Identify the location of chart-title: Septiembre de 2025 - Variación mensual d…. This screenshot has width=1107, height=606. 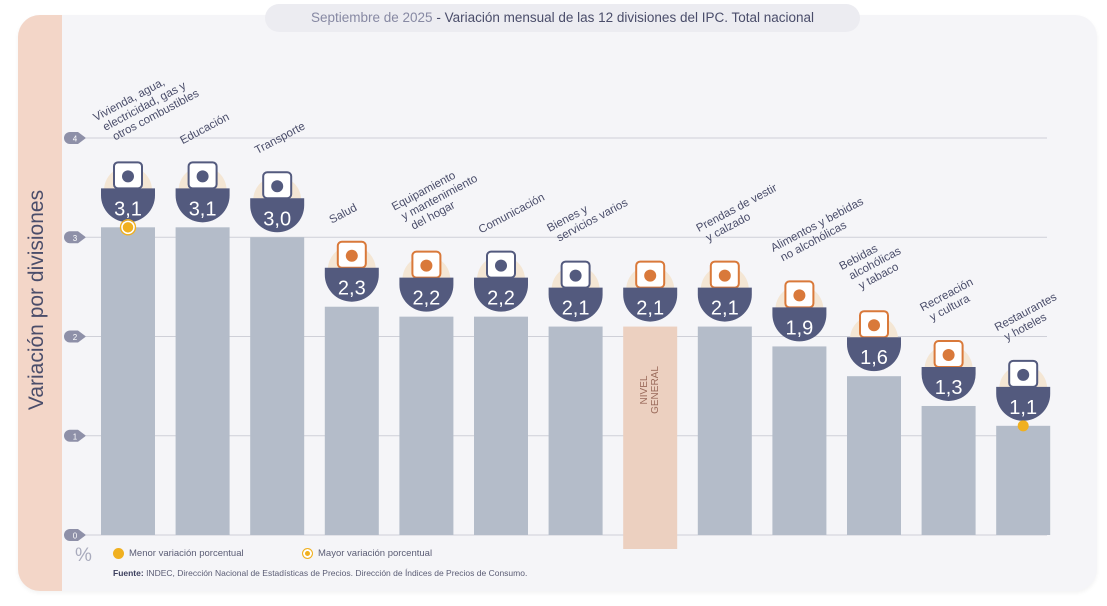
(562, 18).